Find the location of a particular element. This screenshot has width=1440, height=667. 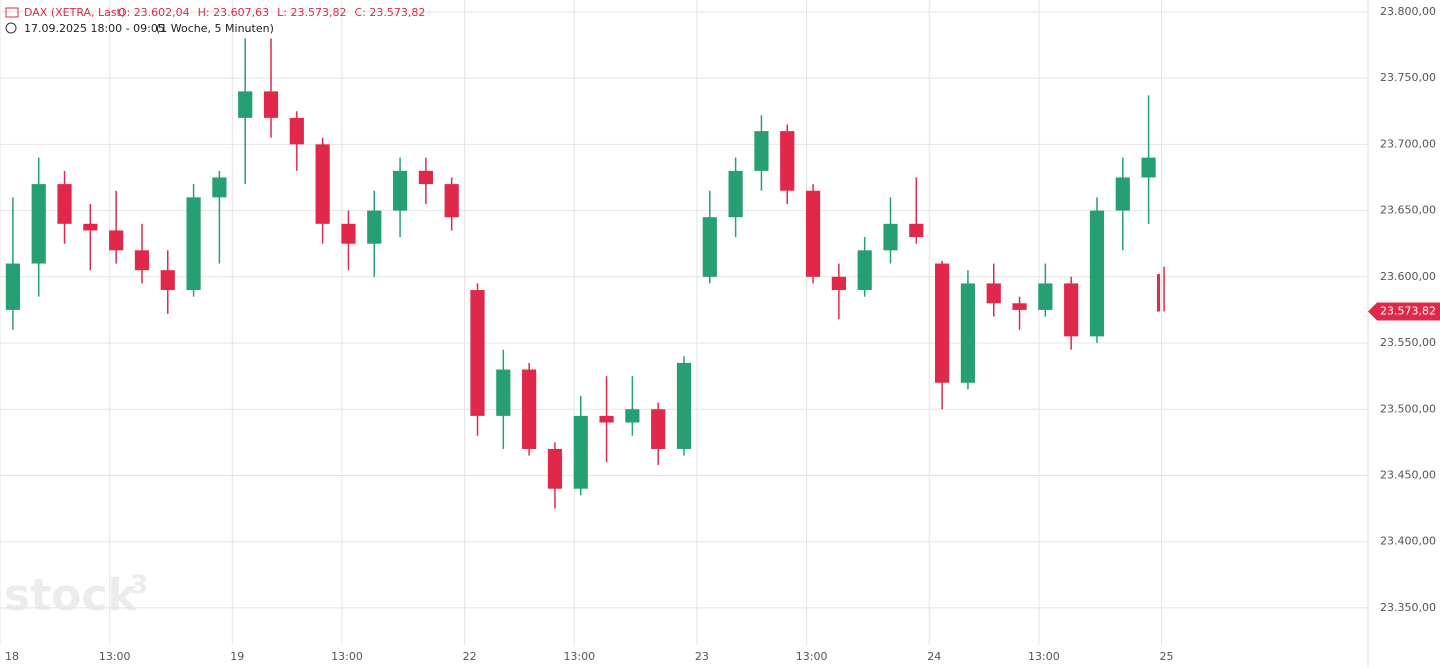

y-tick-label: 23.500,00 is located at coordinates (1408, 408).